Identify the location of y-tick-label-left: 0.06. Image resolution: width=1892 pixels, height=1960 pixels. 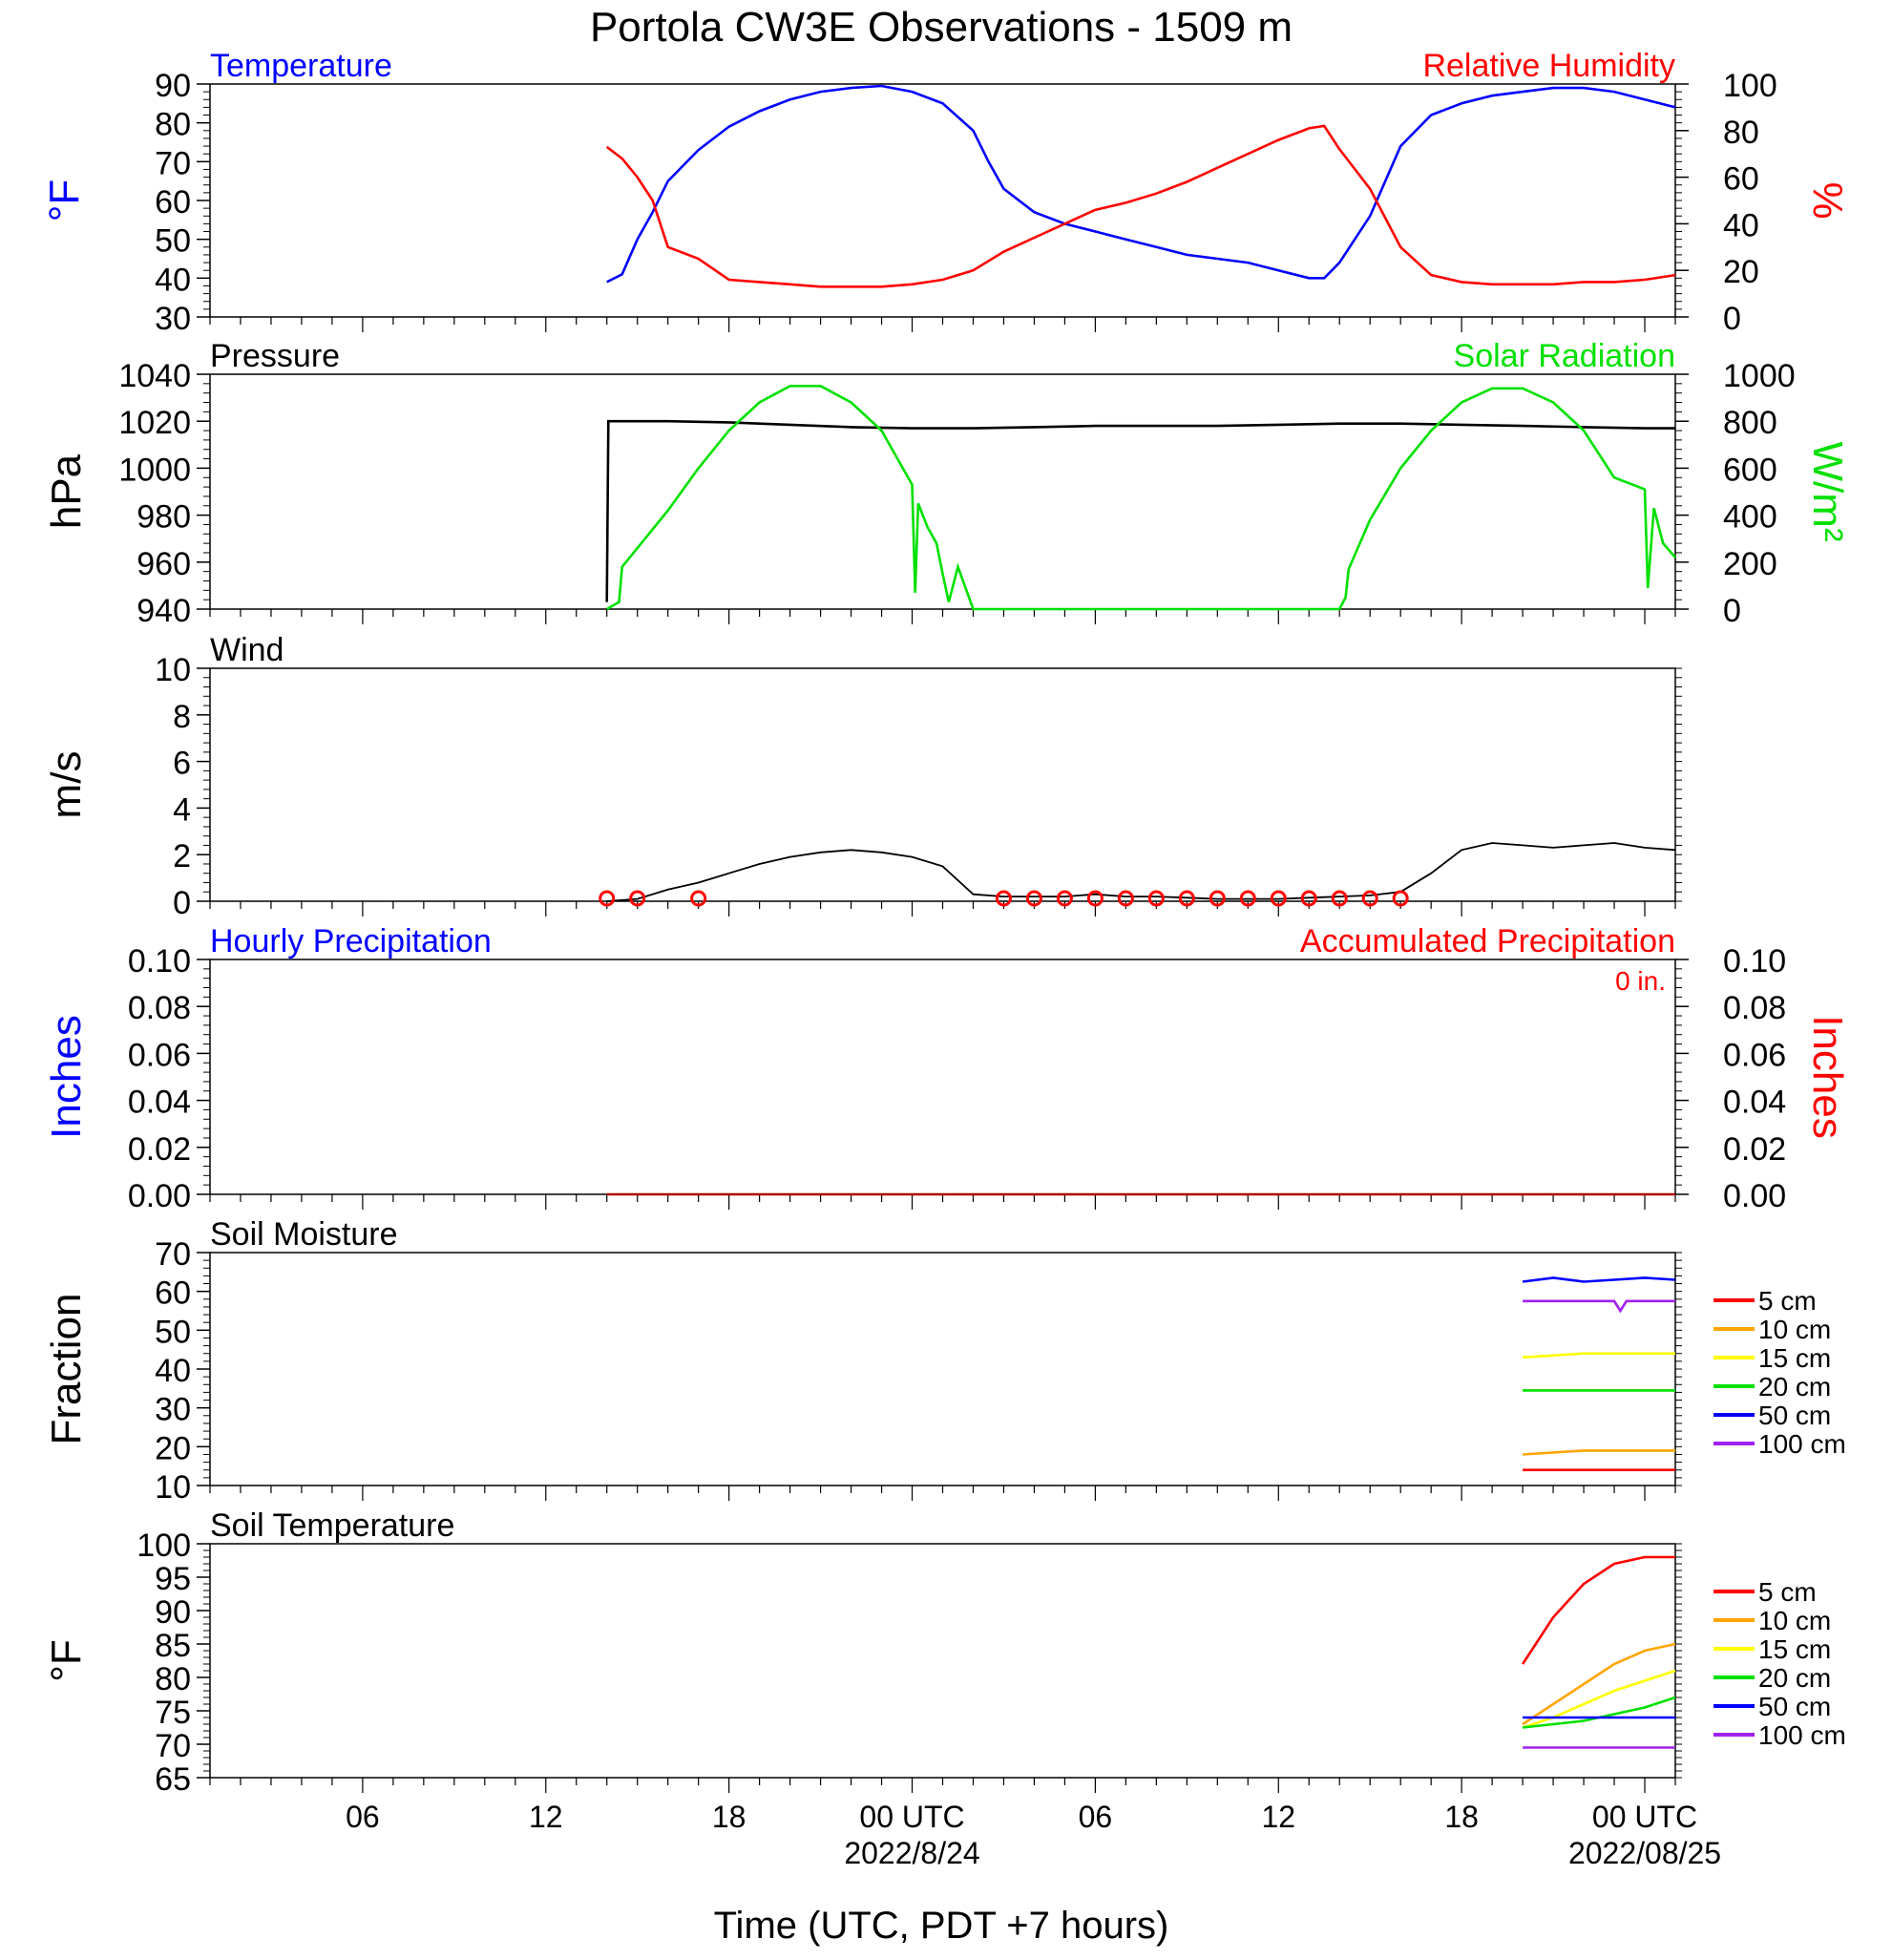
(159, 1055).